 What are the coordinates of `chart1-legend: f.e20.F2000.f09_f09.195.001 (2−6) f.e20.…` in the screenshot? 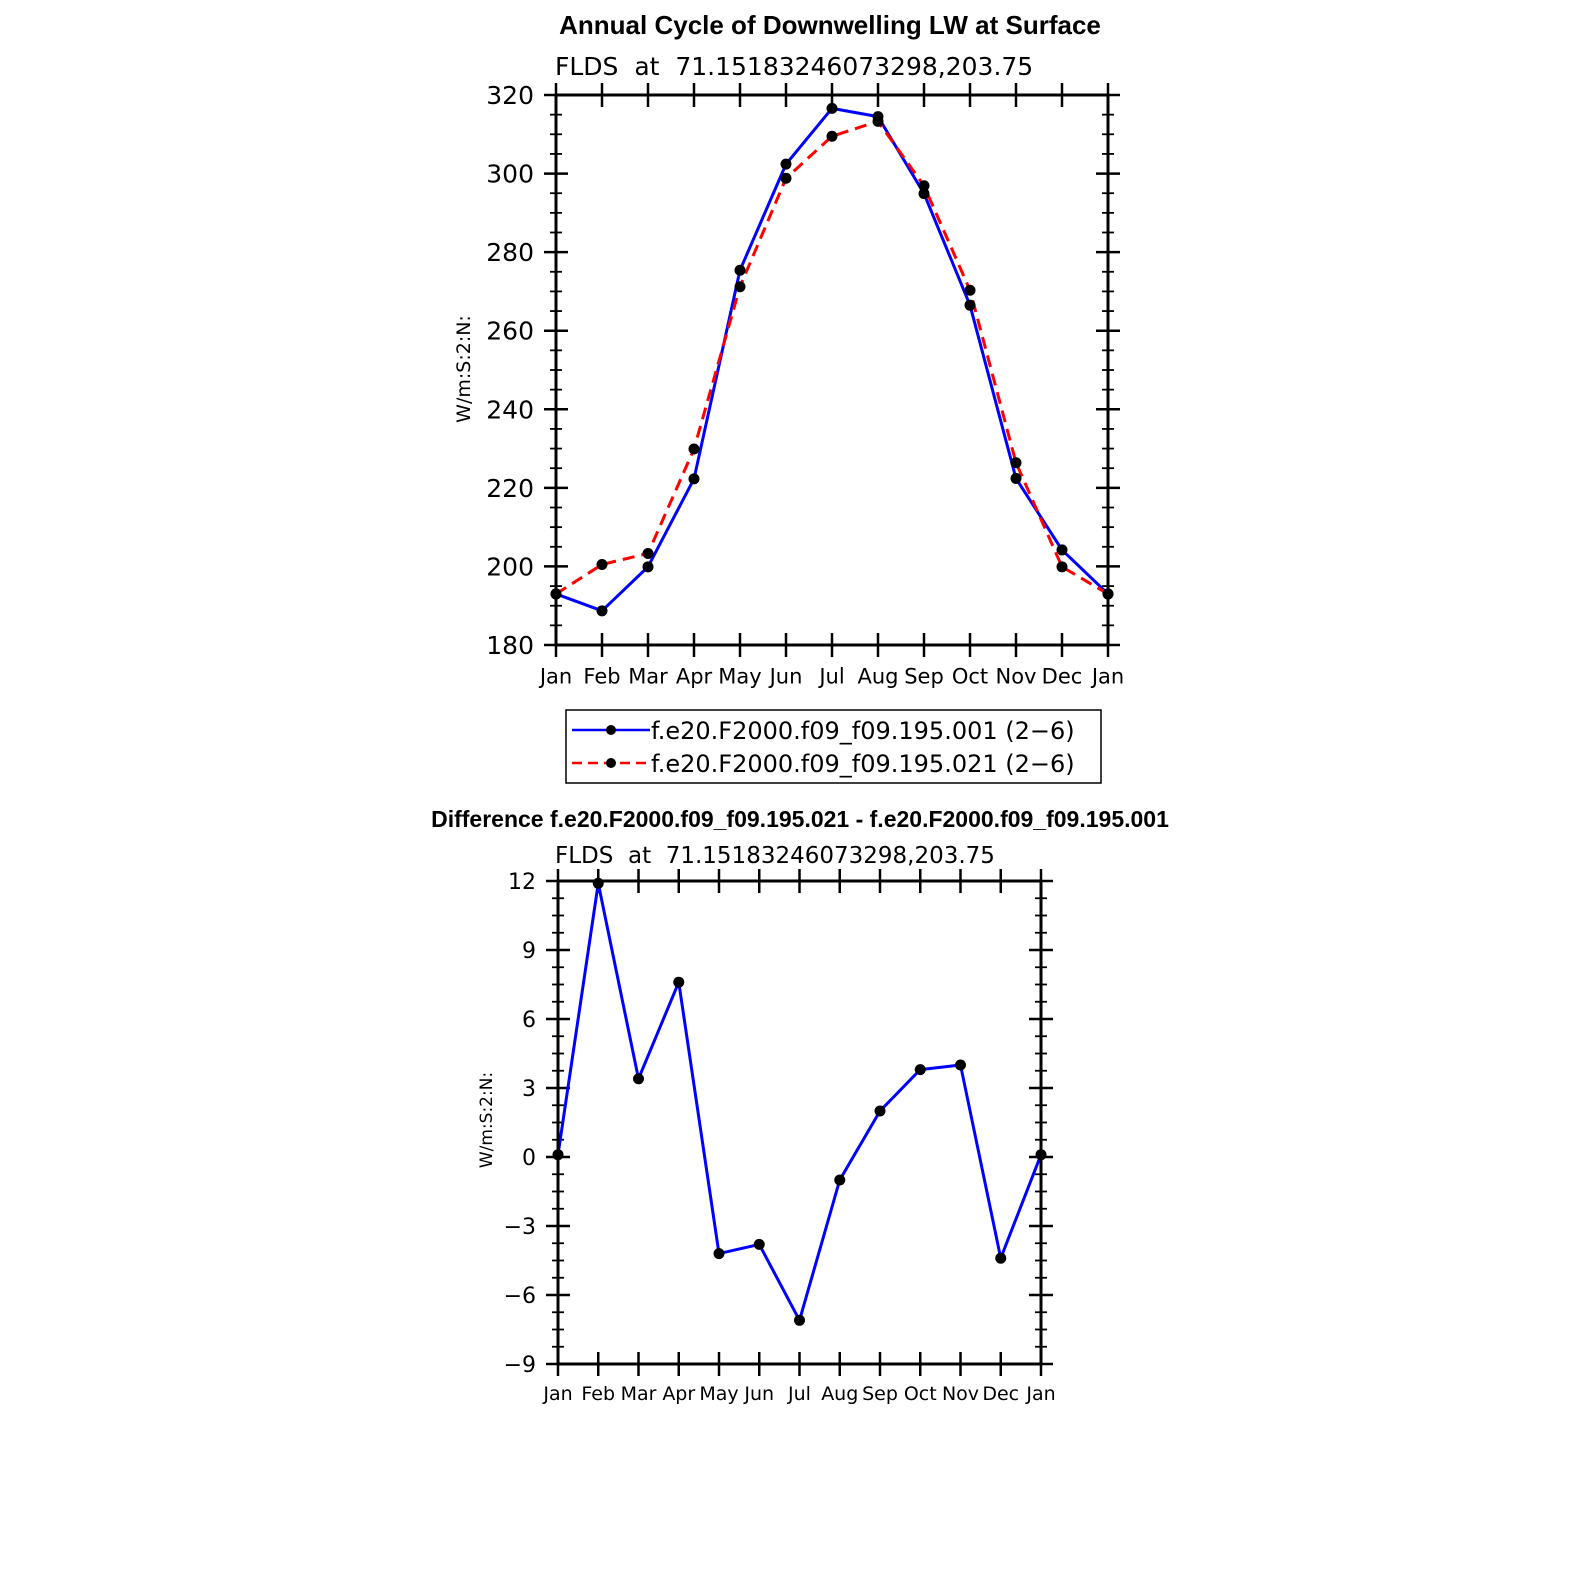 It's located at (833, 746).